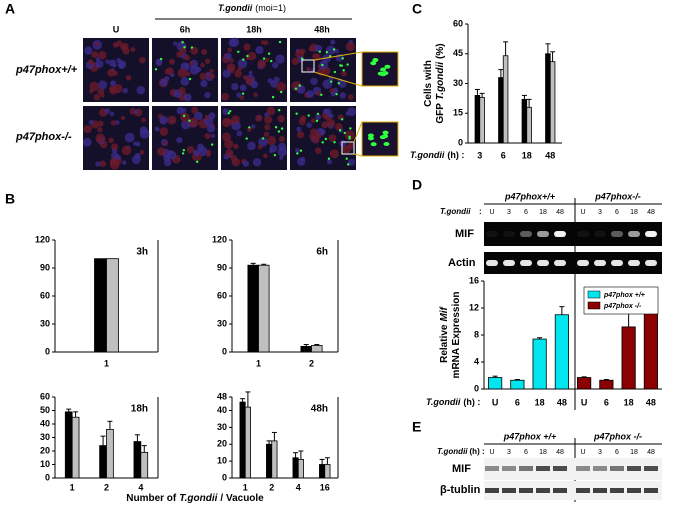 This screenshot has width=675, height=509. Describe the element at coordinates (624, 295) in the screenshot. I see `legend-label: p47phox +/+` at that location.